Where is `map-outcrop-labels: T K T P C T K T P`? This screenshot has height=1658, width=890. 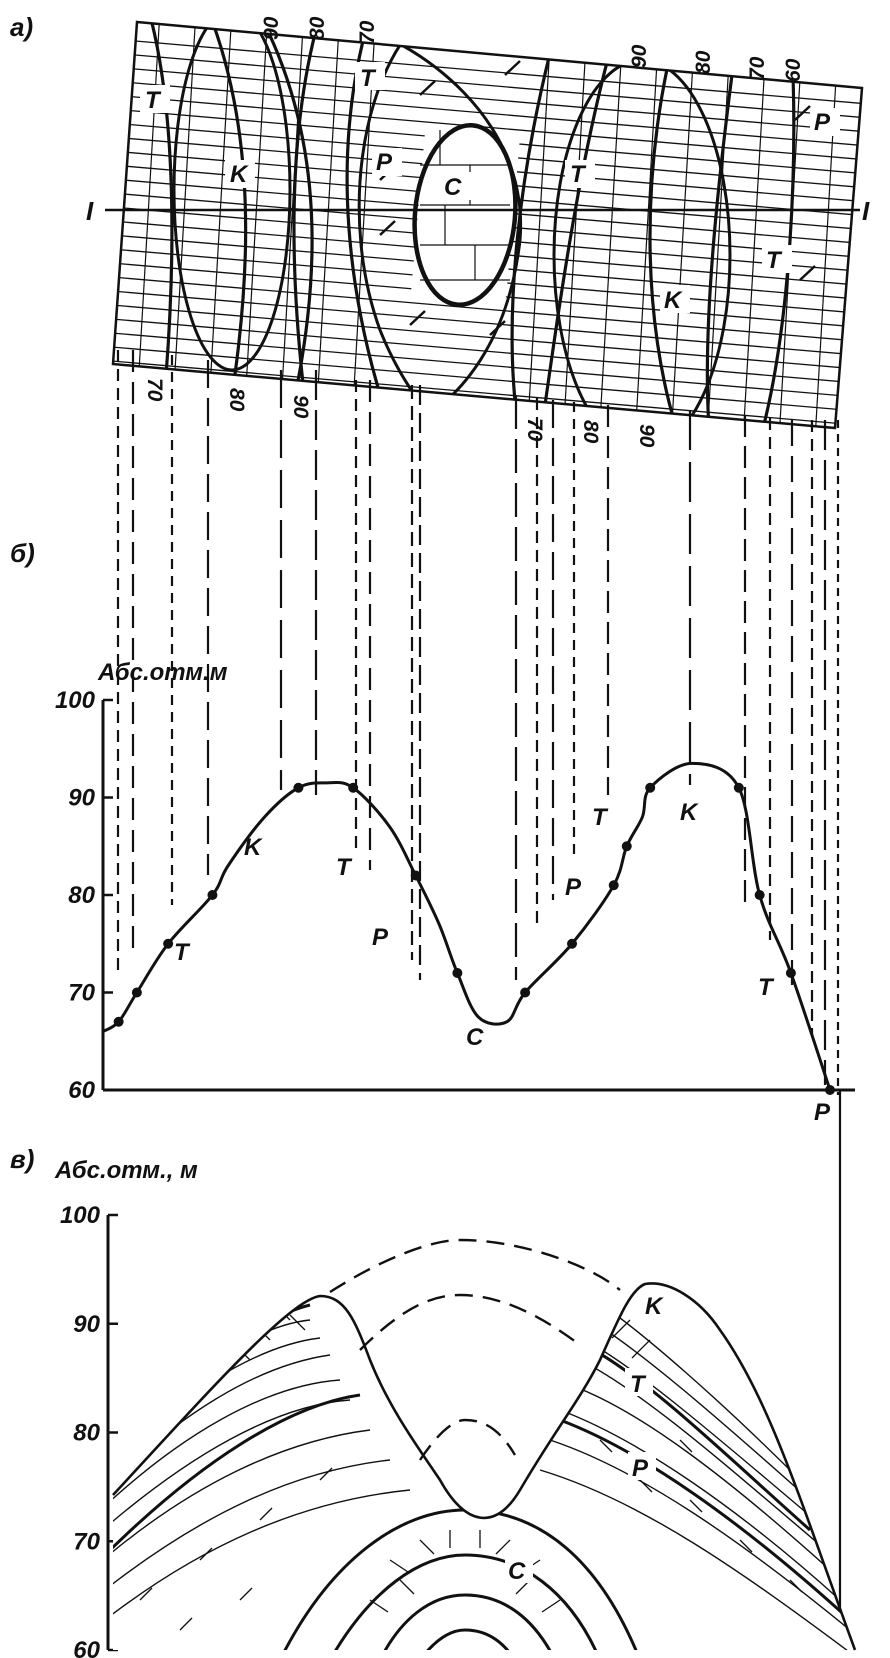 map-outcrop-labels: T K T P C T K T P is located at coordinates (490, 188).